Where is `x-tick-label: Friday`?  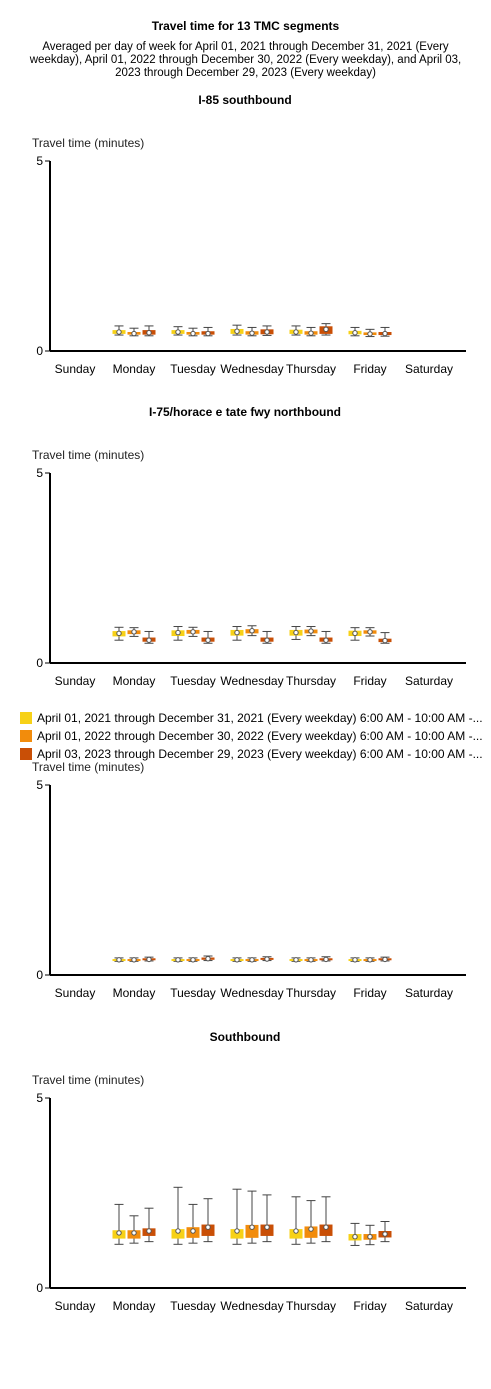 x-tick-label: Friday is located at coordinates (369, 1306).